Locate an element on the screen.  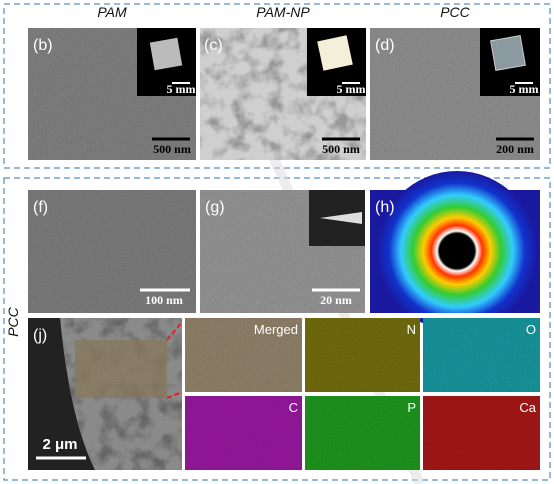
map-label: Merged is located at coordinates (276, 329).